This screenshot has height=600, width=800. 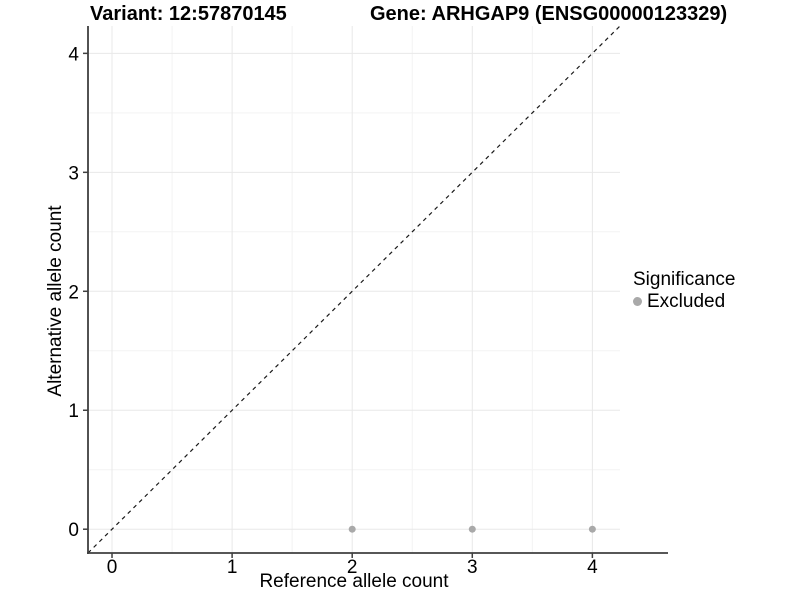 I want to click on x-tick-label: 2, so click(x=352, y=567).